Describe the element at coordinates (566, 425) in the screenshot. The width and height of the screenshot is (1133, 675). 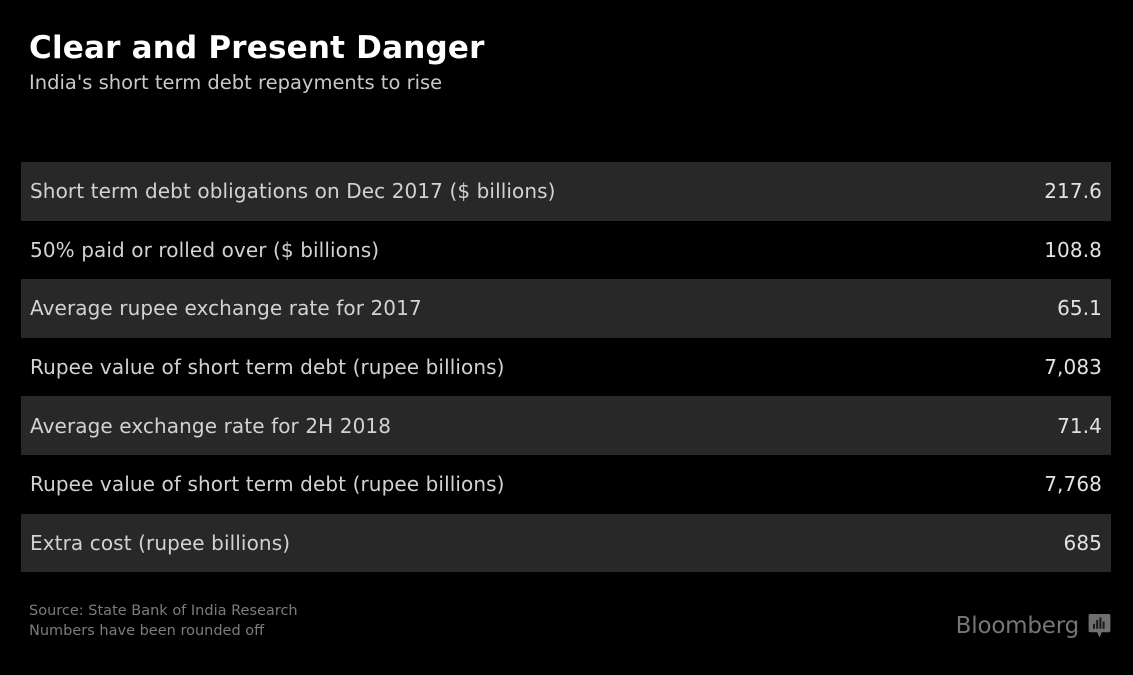
I see `table-row: Average exchange rate for 2H 2018 71.4` at that location.